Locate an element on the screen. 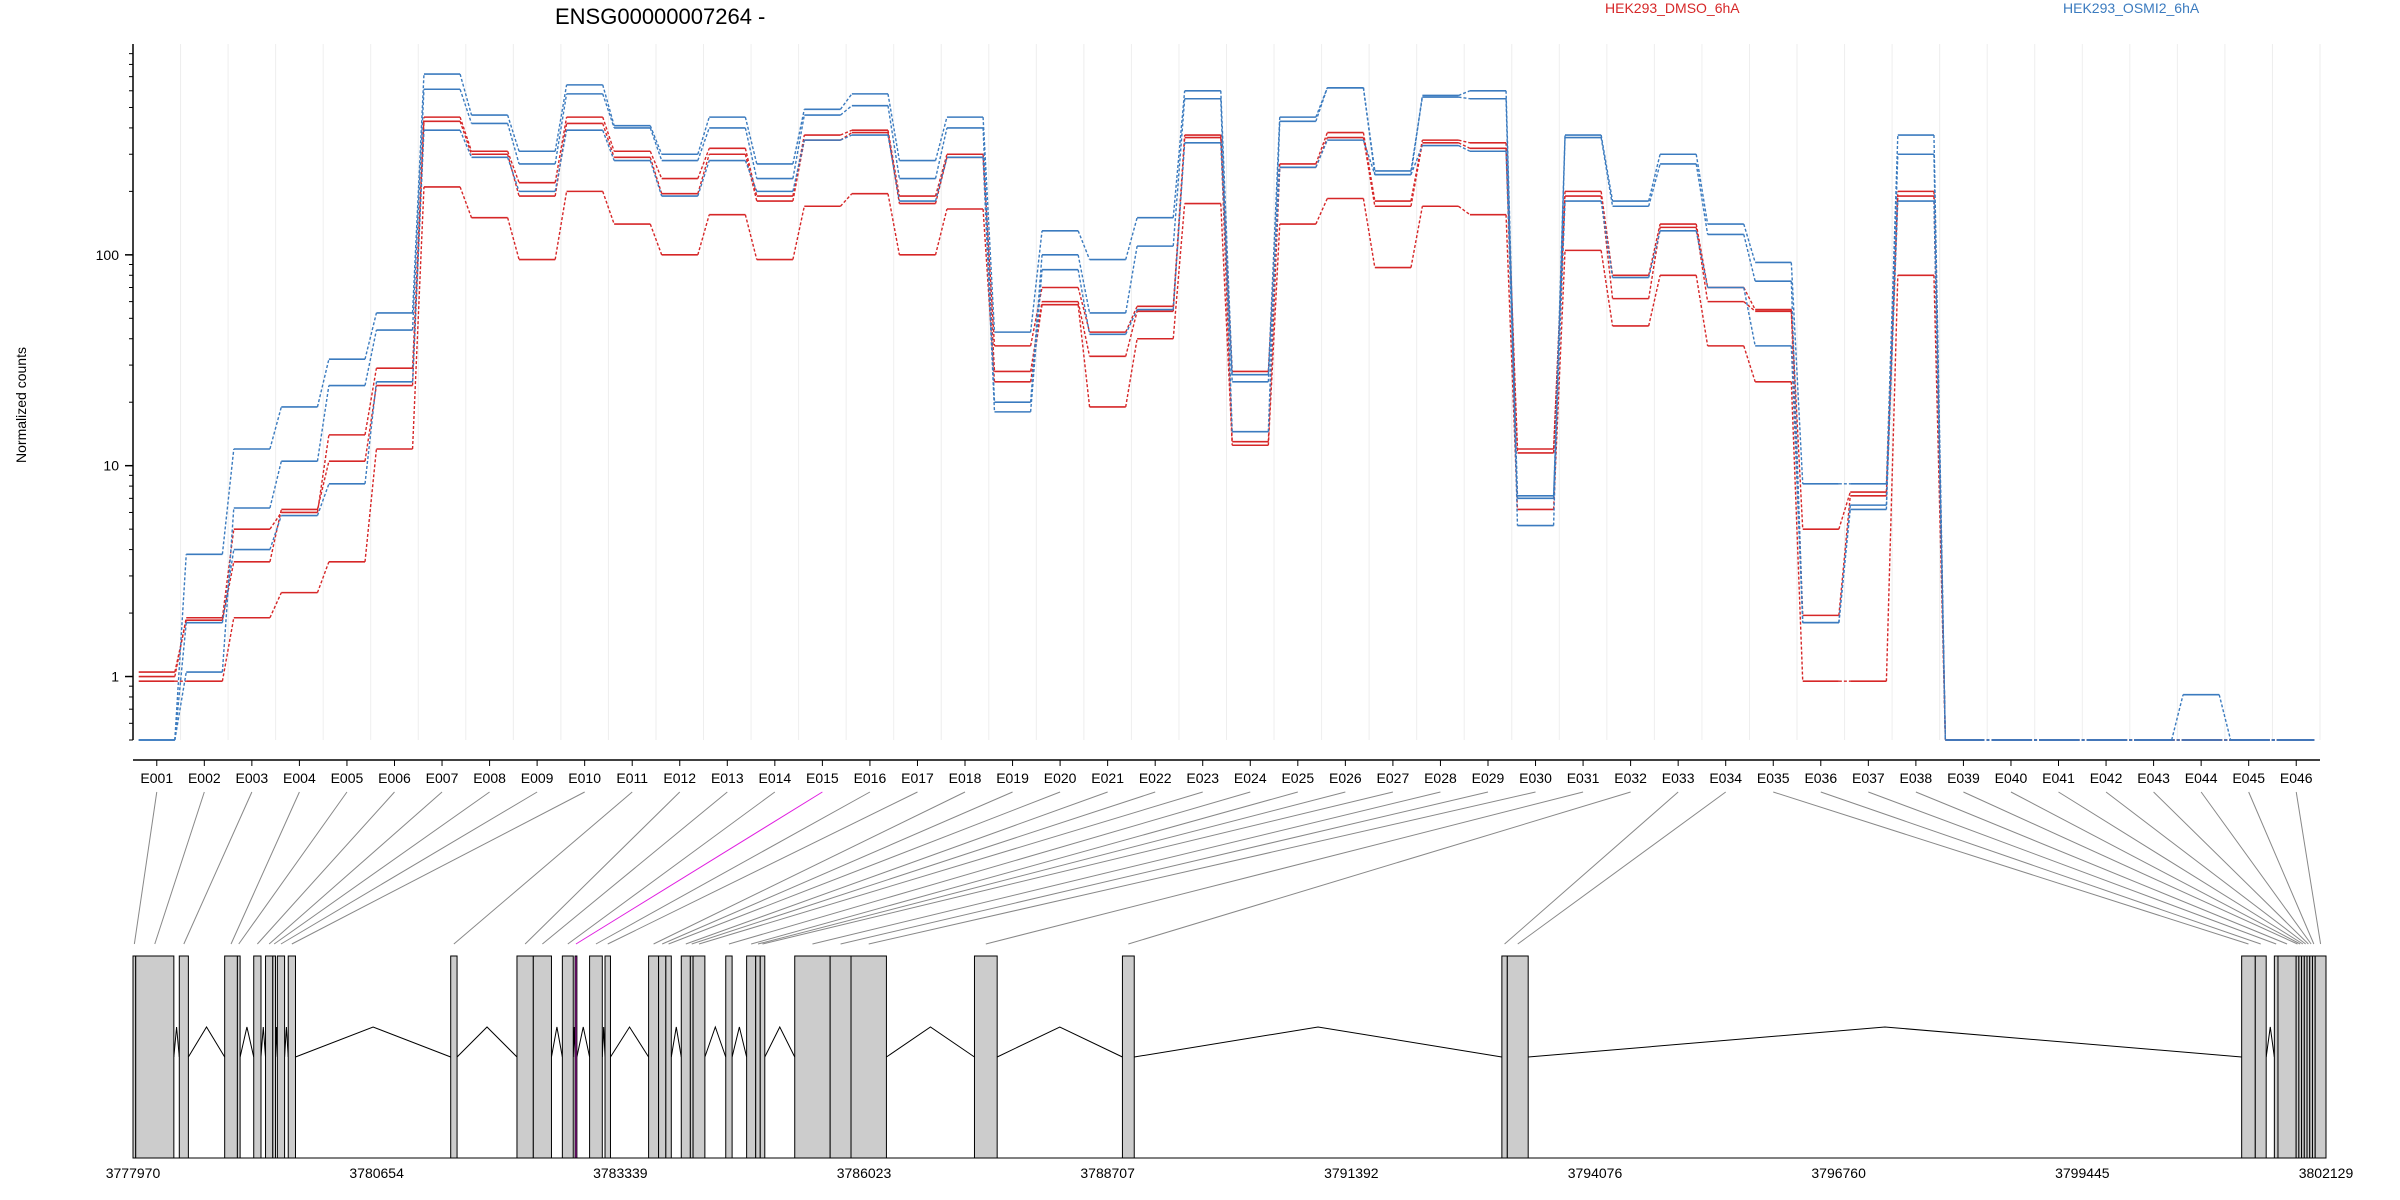 The width and height of the screenshot is (2400, 1200). x-tick-label: E005 is located at coordinates (347, 778).